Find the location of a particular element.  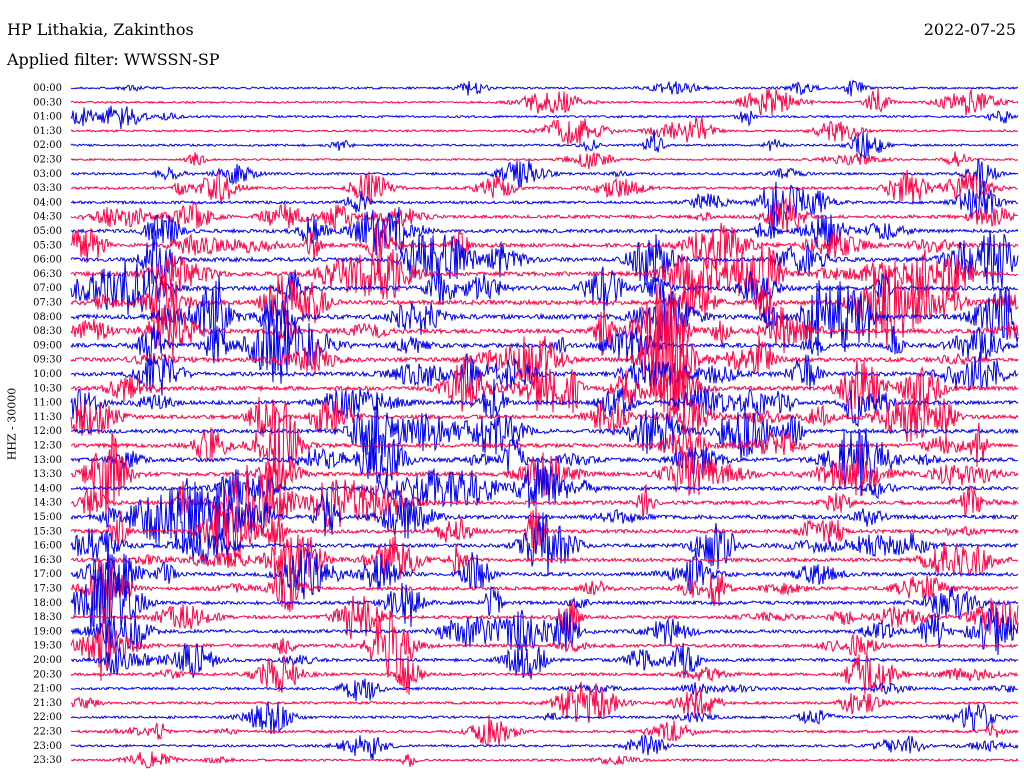

time-label: 15:00 is located at coordinates (47, 517).